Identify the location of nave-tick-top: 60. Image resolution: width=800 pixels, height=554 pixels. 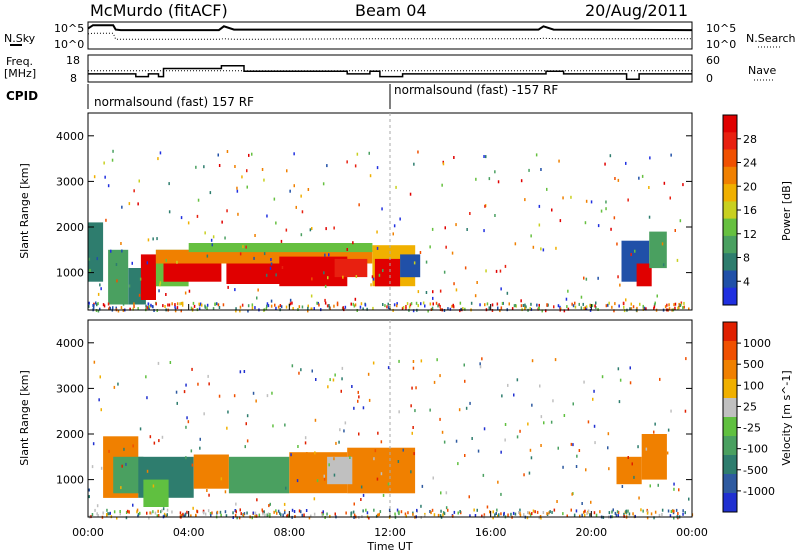
(713, 60).